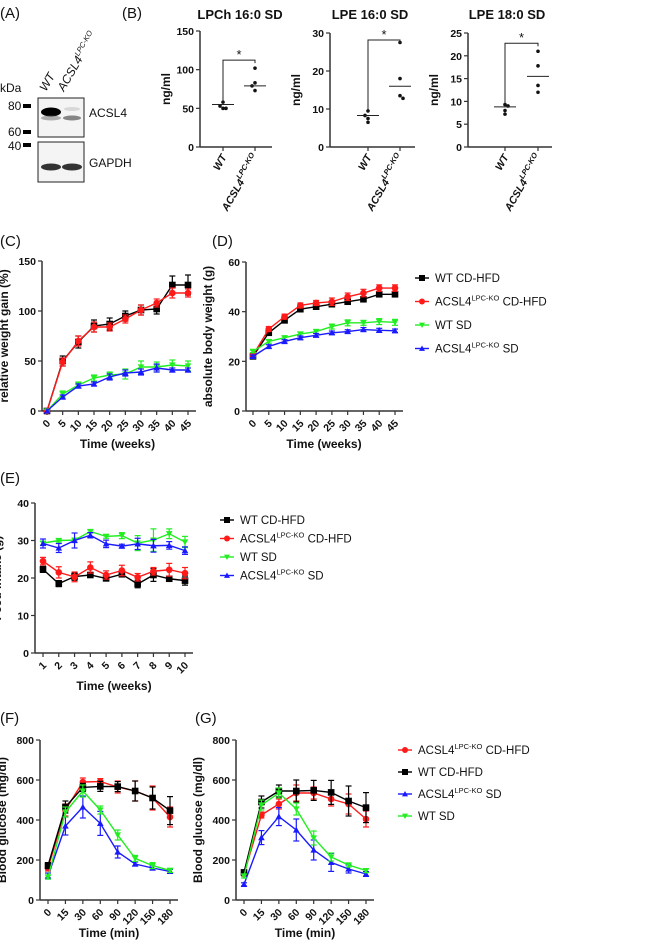  I want to click on panel-label-d: (D), so click(222, 241).